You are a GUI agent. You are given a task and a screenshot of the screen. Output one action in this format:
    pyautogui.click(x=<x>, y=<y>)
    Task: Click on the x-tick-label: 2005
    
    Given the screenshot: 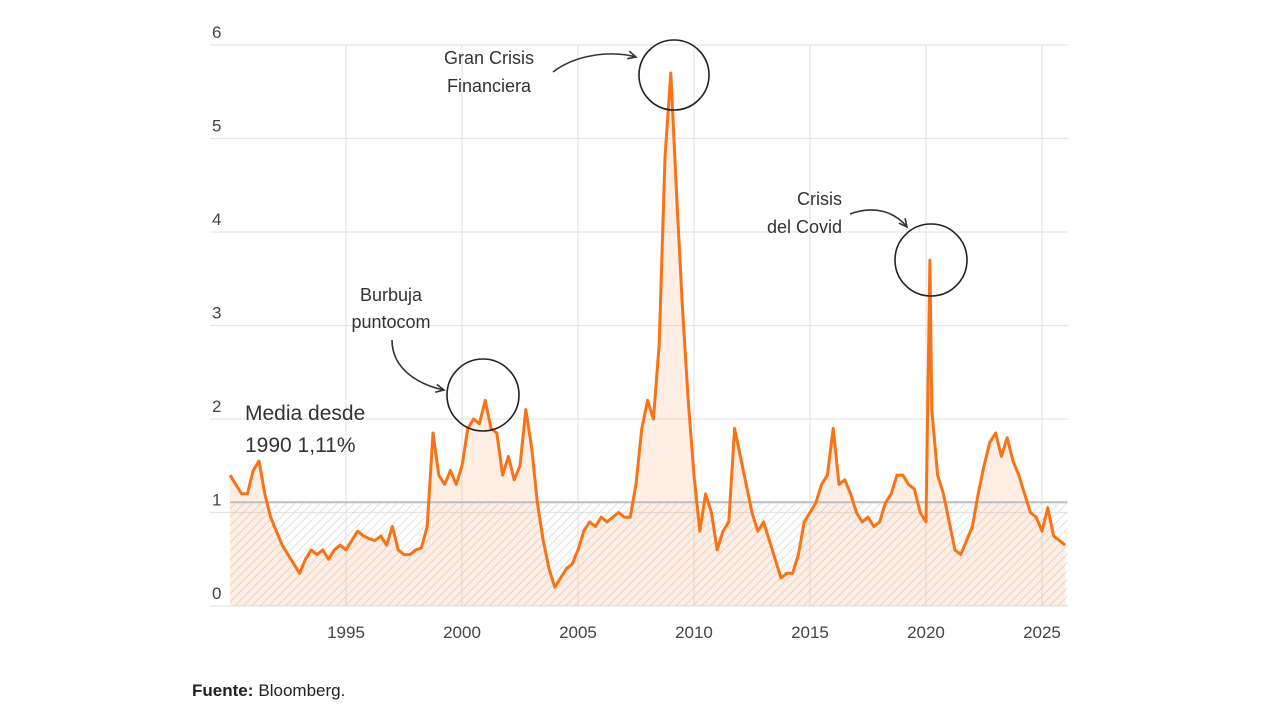 What is the action you would take?
    pyautogui.click(x=578, y=632)
    